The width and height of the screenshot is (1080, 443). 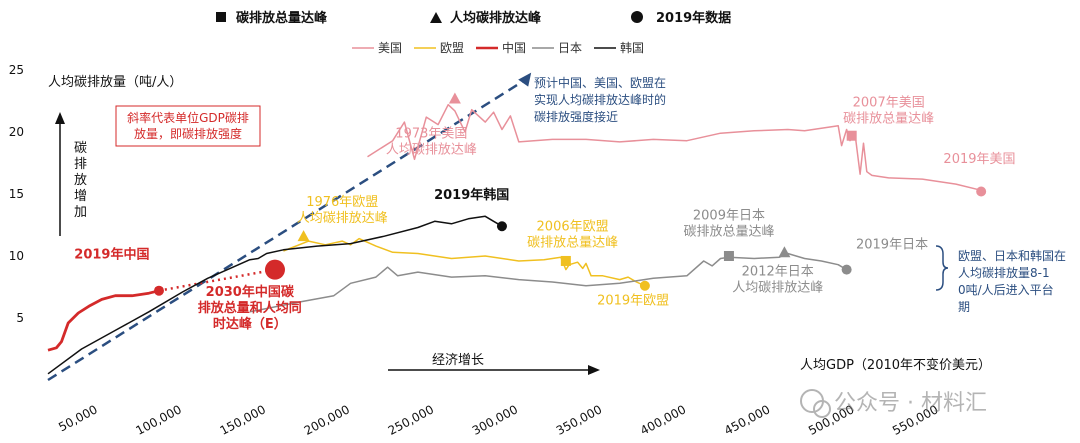 What do you see at coordinates (942, 268) in the screenshot?
I see `plateau-bracket` at bounding box center [942, 268].